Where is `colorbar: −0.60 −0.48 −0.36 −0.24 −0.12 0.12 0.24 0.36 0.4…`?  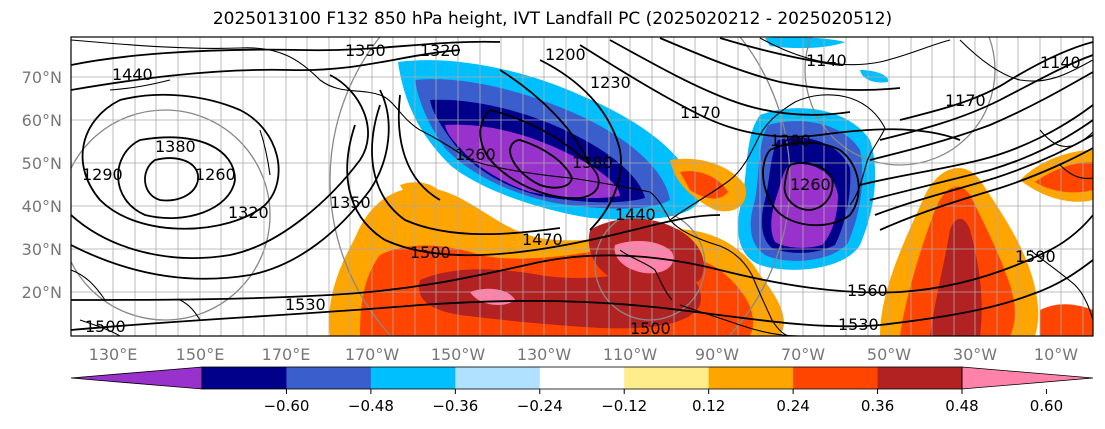
colorbar: −0.60 −0.48 −0.36 −0.24 −0.12 0.12 0.24 0.36 0.4… is located at coordinates (582, 390).